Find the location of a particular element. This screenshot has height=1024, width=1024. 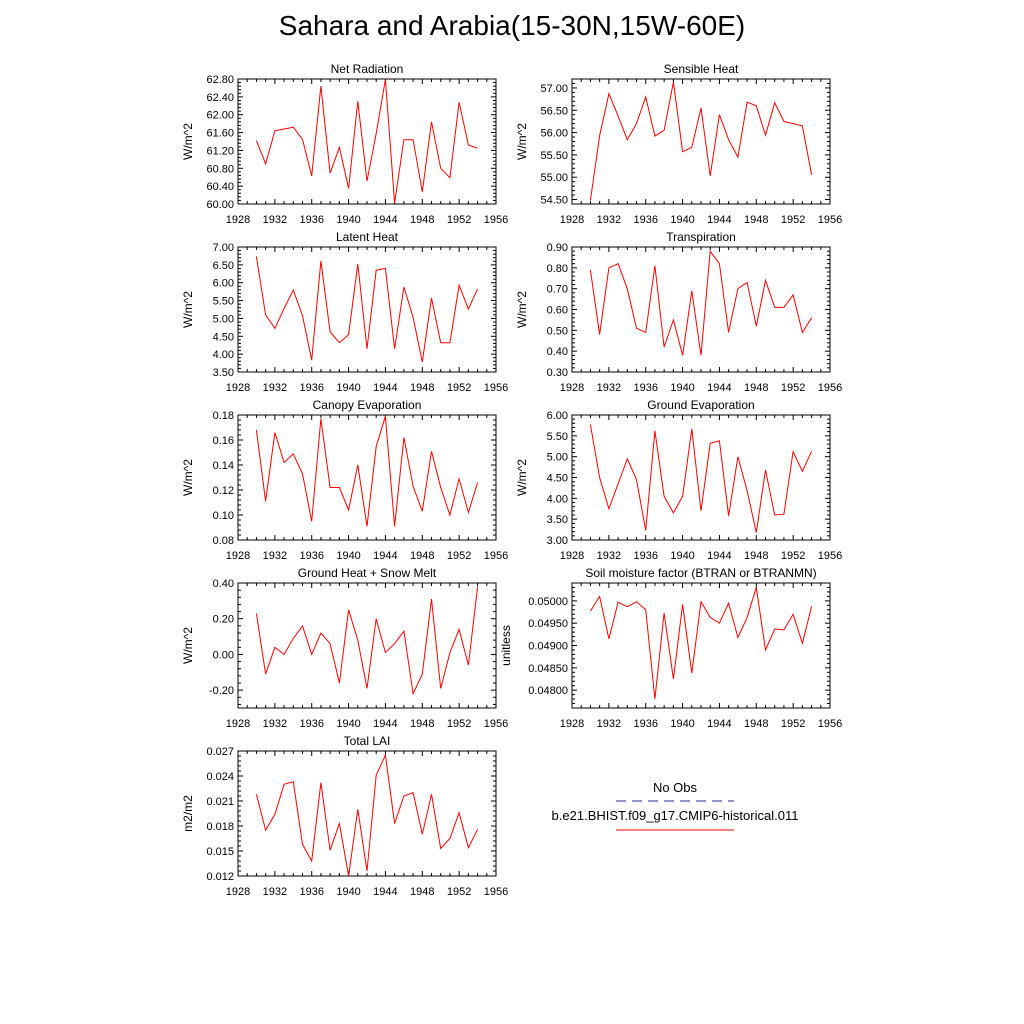

y-tick-label: 0.018 is located at coordinates (220, 827).